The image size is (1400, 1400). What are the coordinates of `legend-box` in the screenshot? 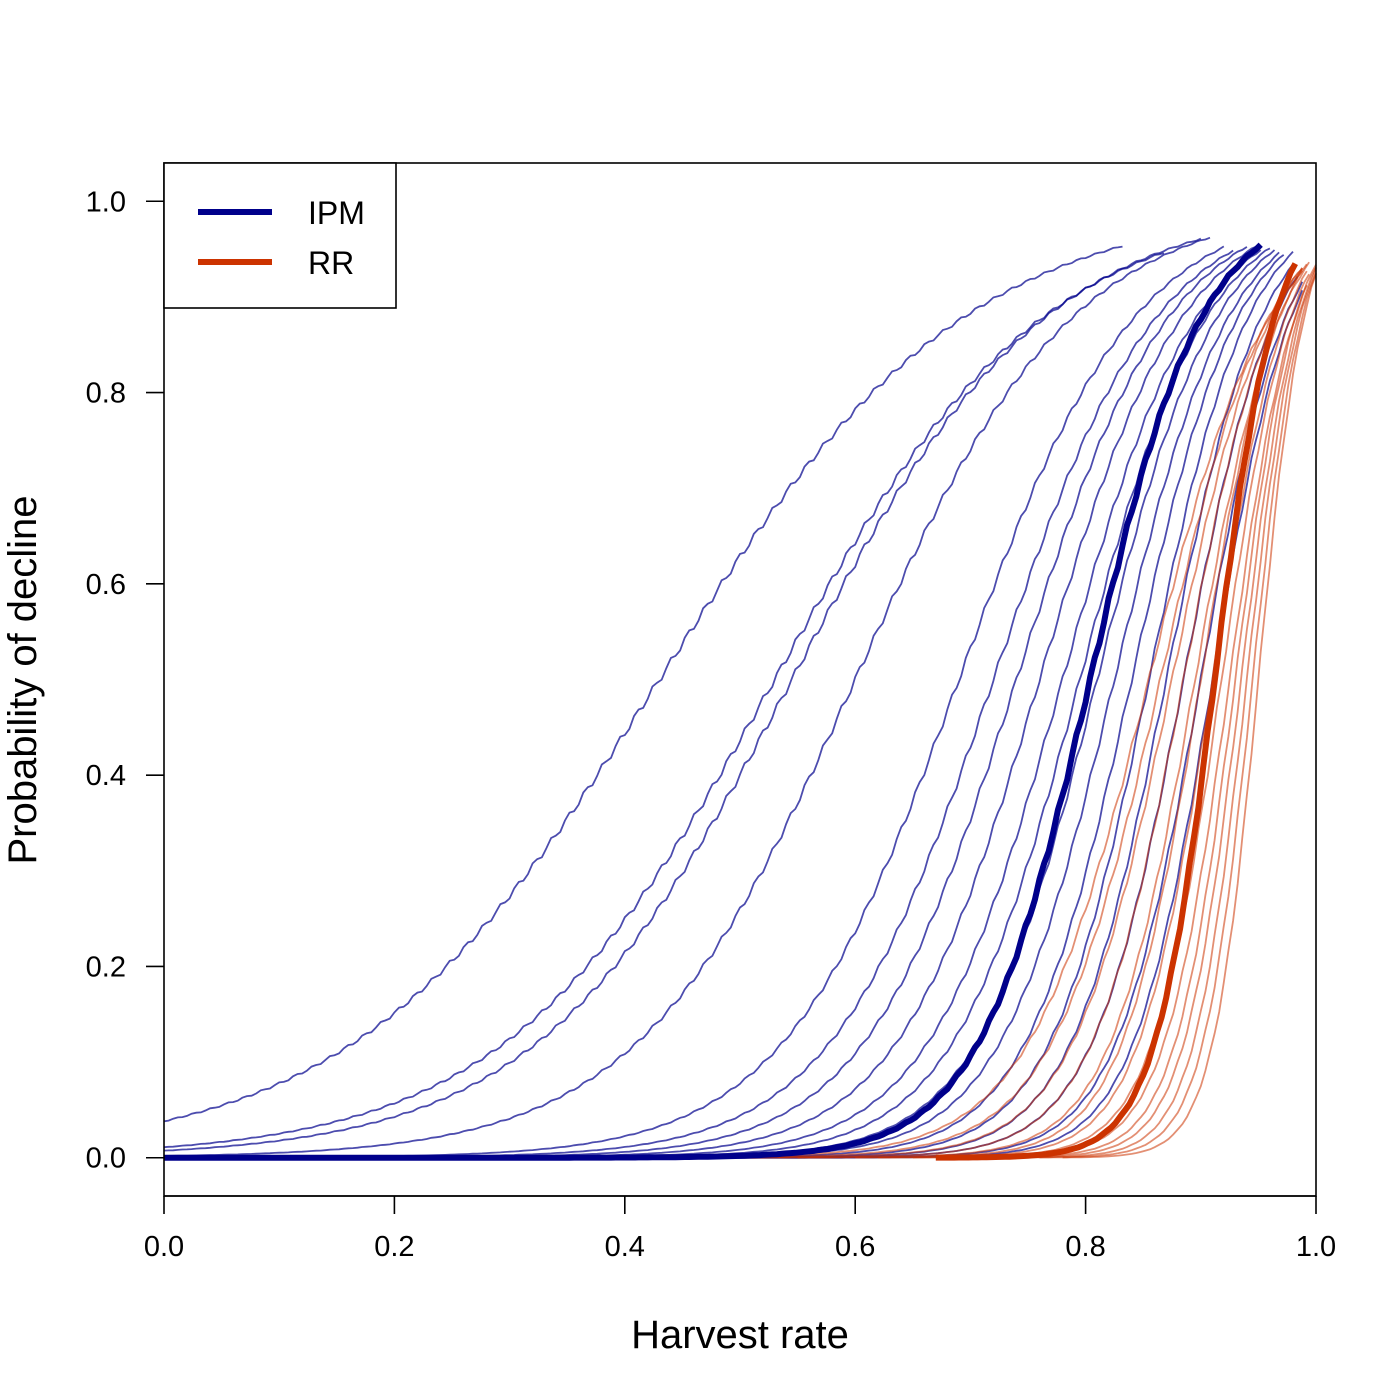 It's located at (280, 235).